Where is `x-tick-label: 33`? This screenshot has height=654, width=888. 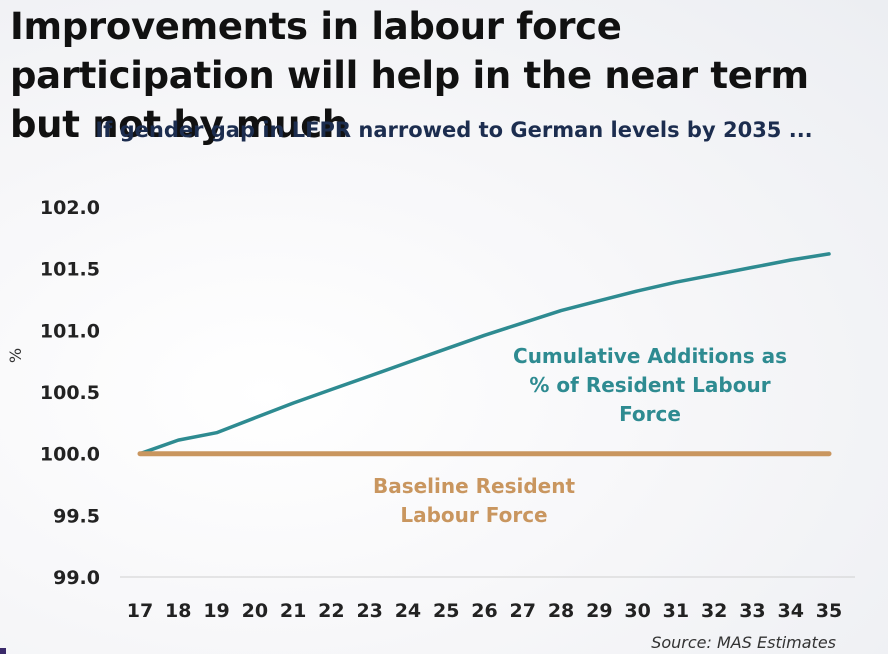
x-tick-label: 33 is located at coordinates (752, 611).